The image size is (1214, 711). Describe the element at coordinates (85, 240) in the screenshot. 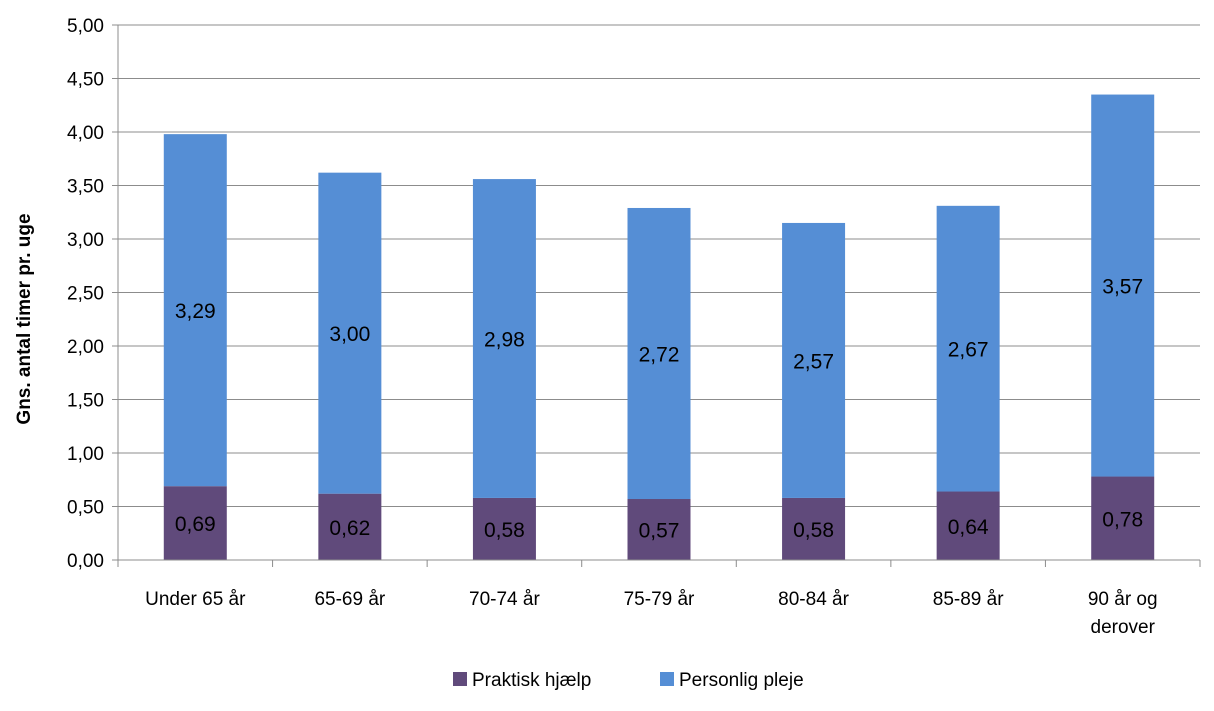

I see `y-tick-label: 3,00` at that location.